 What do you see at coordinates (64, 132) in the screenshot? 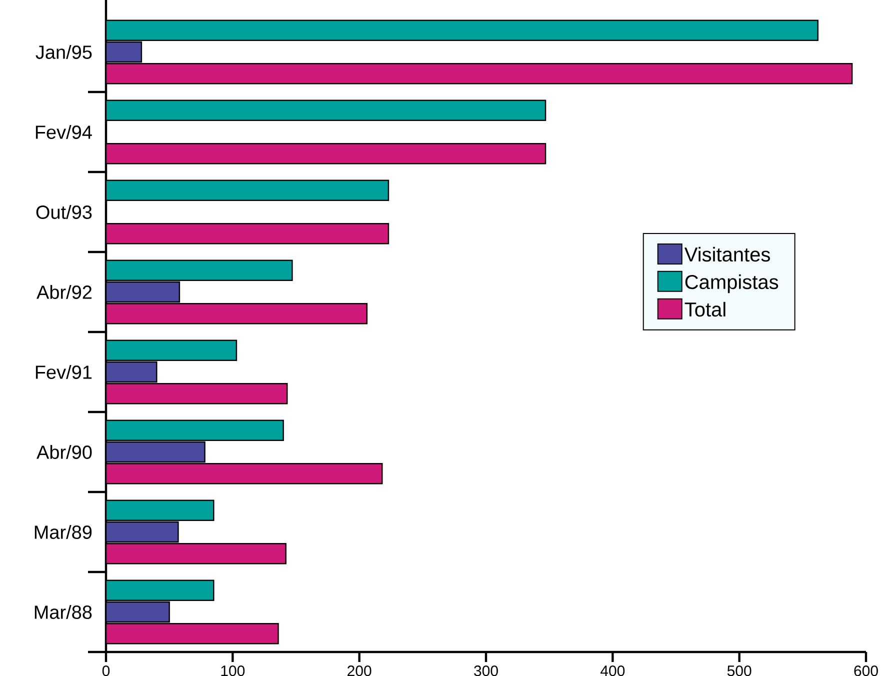
I see `y-tick-label: Fev/94` at bounding box center [64, 132].